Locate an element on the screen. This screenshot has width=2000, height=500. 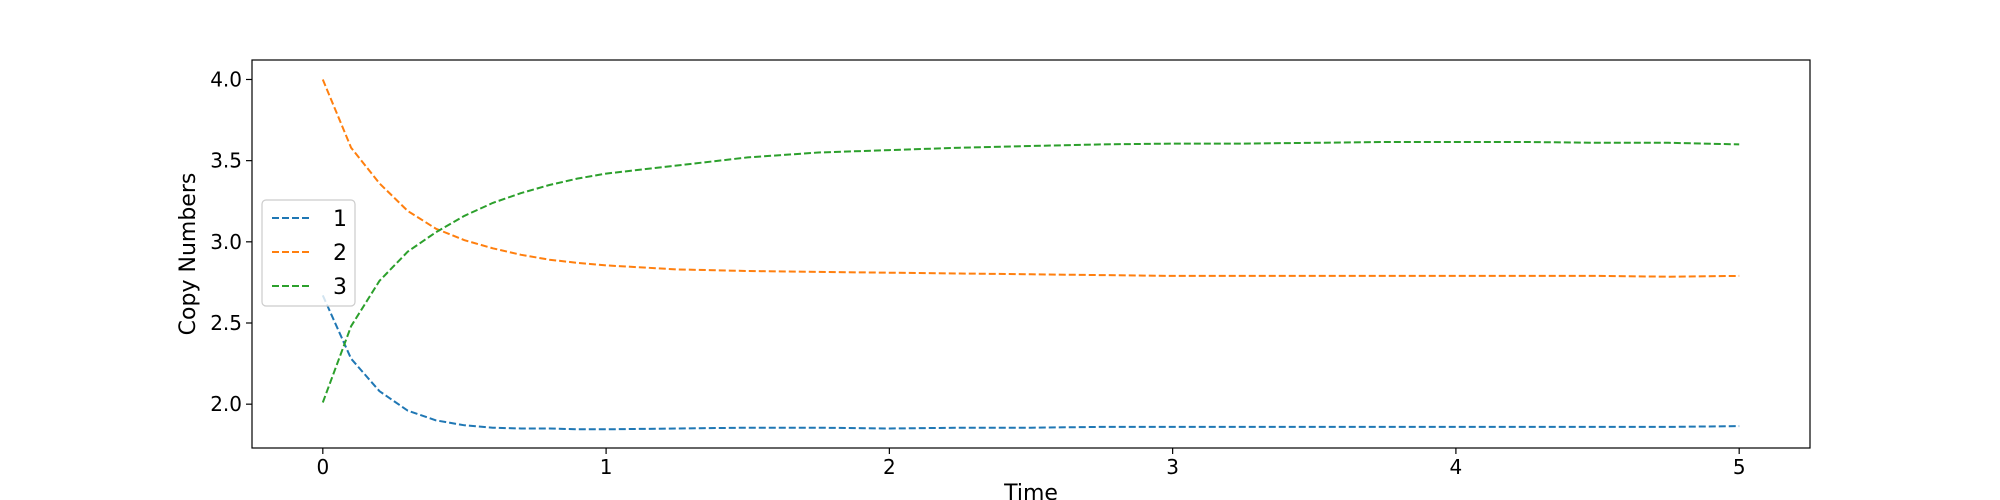
legend: 1 2 3 is located at coordinates (308, 253).